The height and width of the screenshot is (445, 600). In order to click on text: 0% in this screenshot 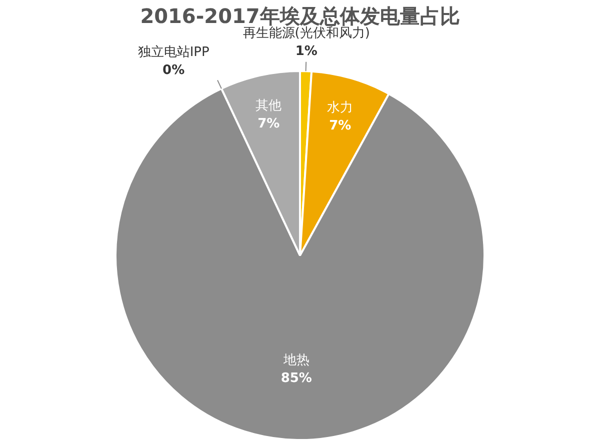, I will do `click(173, 70)`.